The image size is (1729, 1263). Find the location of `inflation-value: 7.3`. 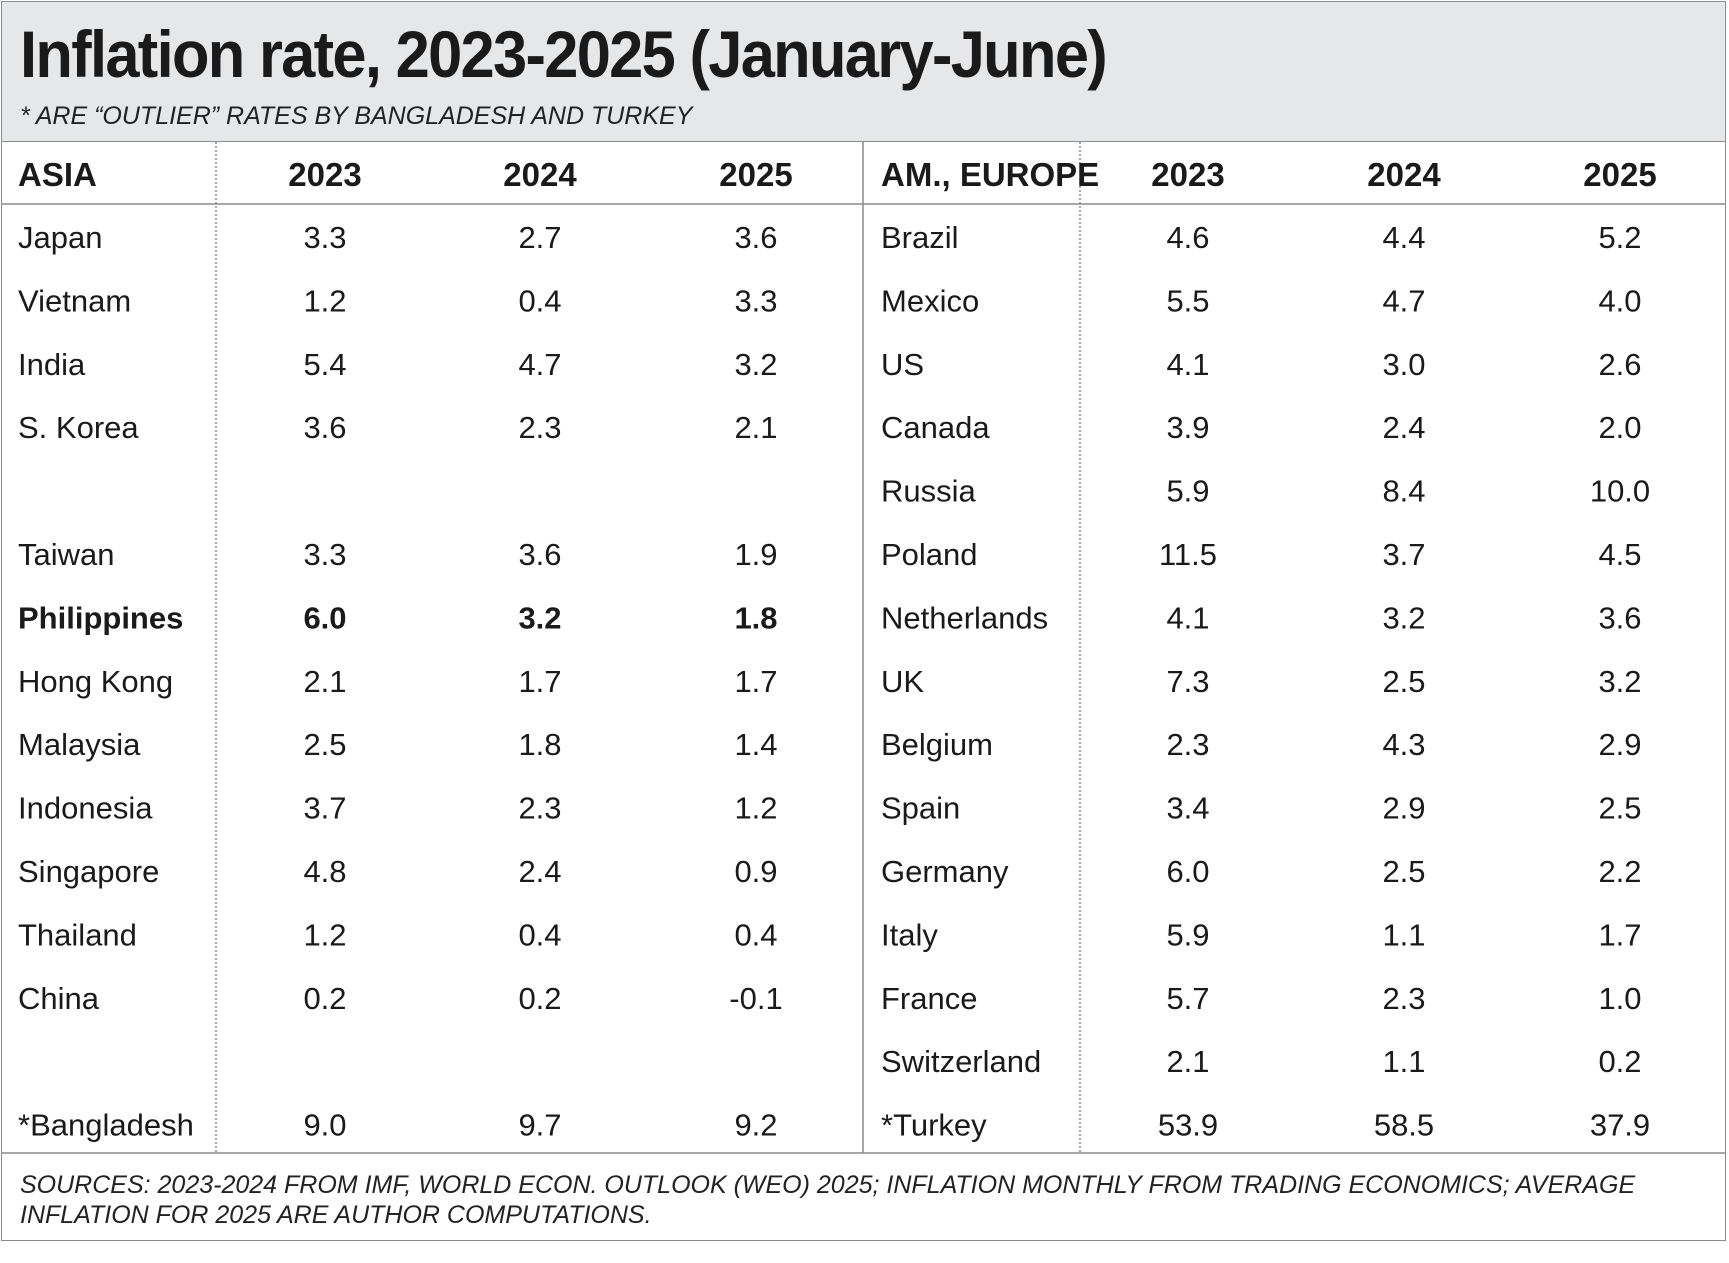

inflation-value: 7.3 is located at coordinates (1187, 681).